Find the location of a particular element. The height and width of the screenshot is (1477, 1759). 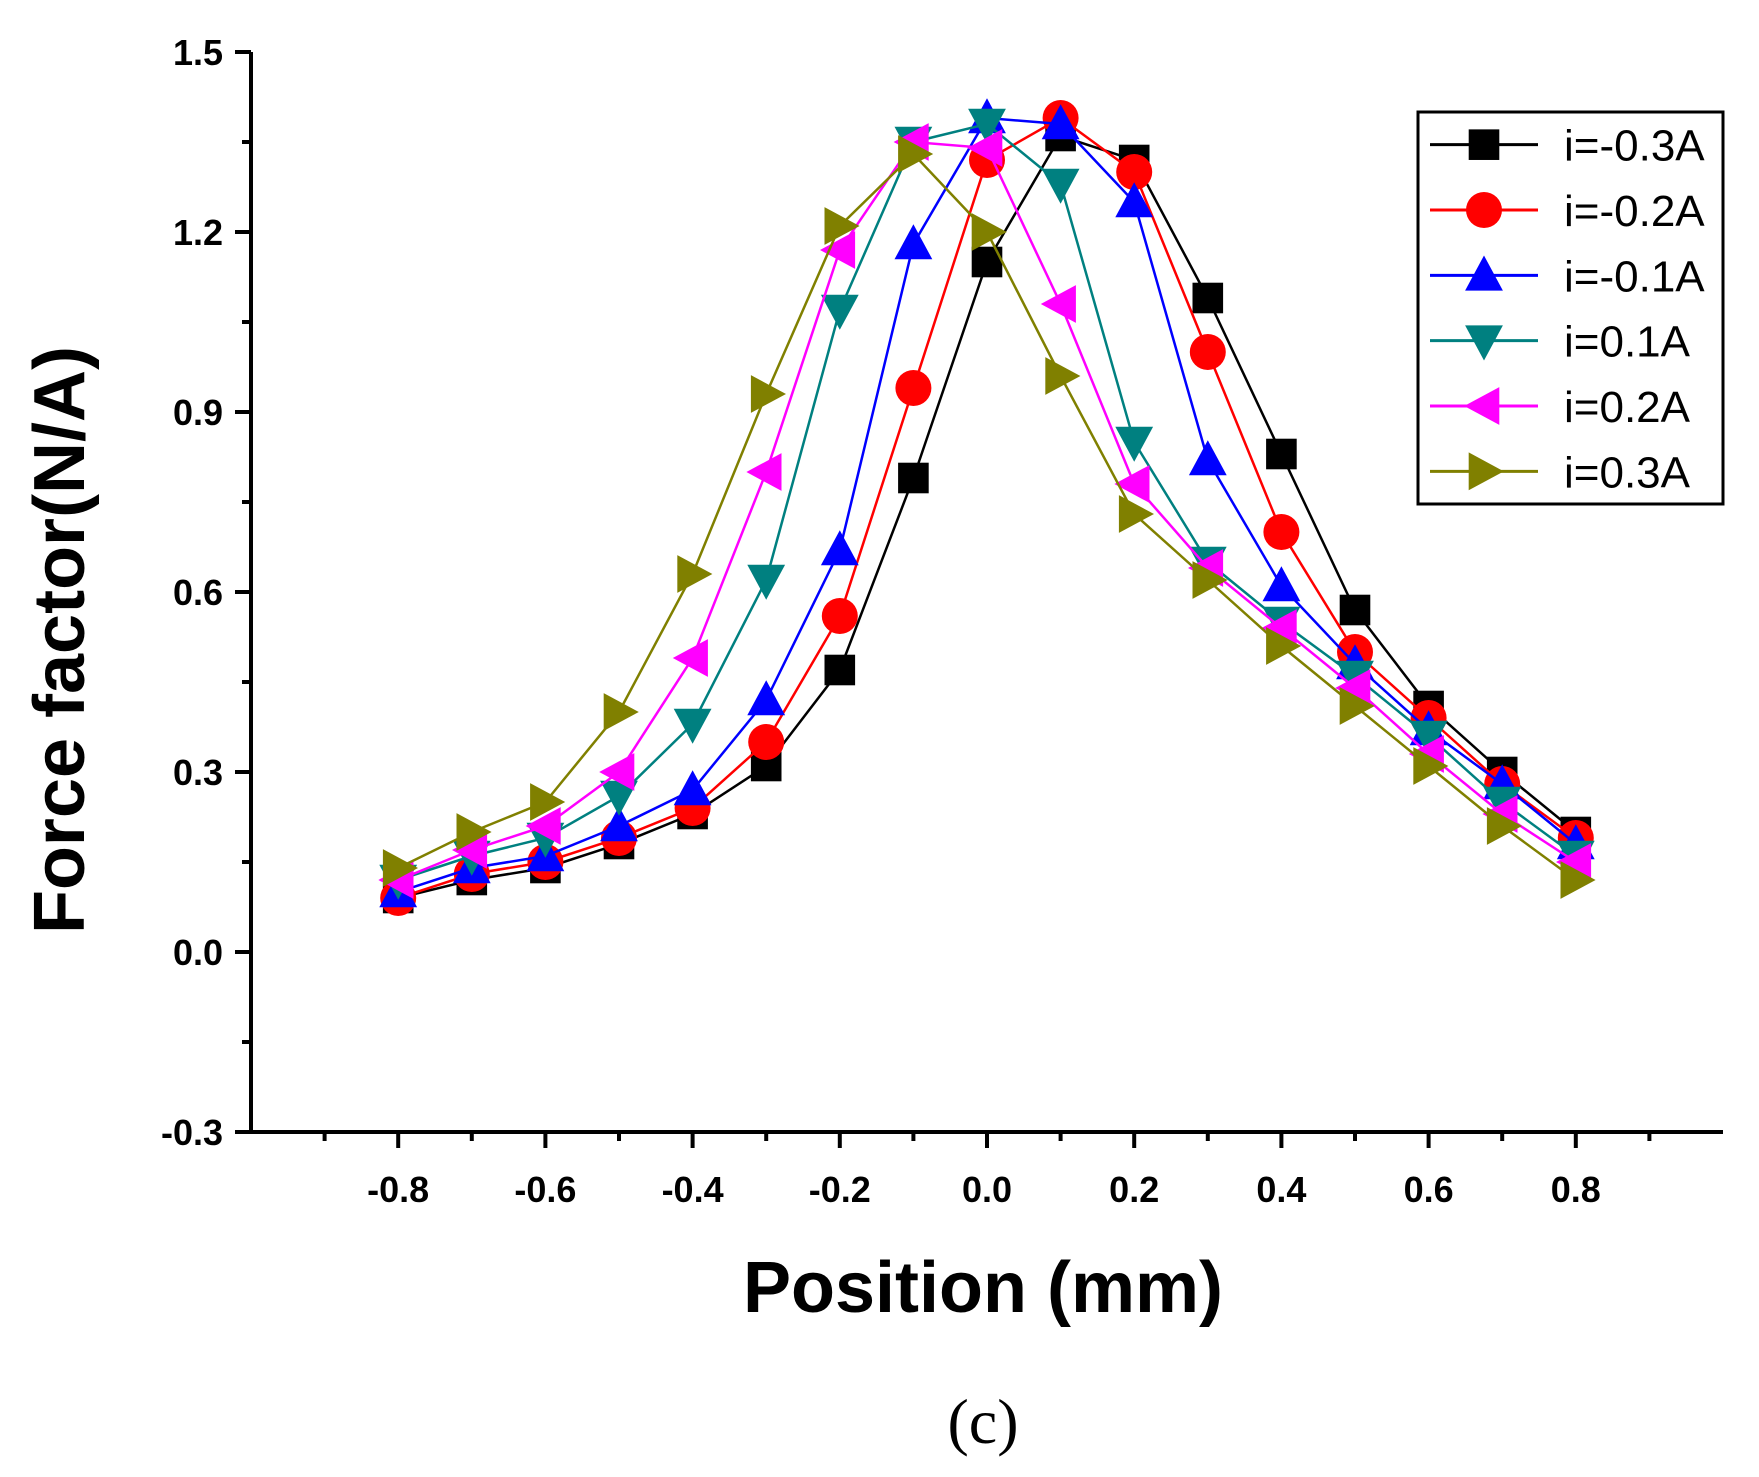

legend-label: i=0.1A is located at coordinates (1627, 342).